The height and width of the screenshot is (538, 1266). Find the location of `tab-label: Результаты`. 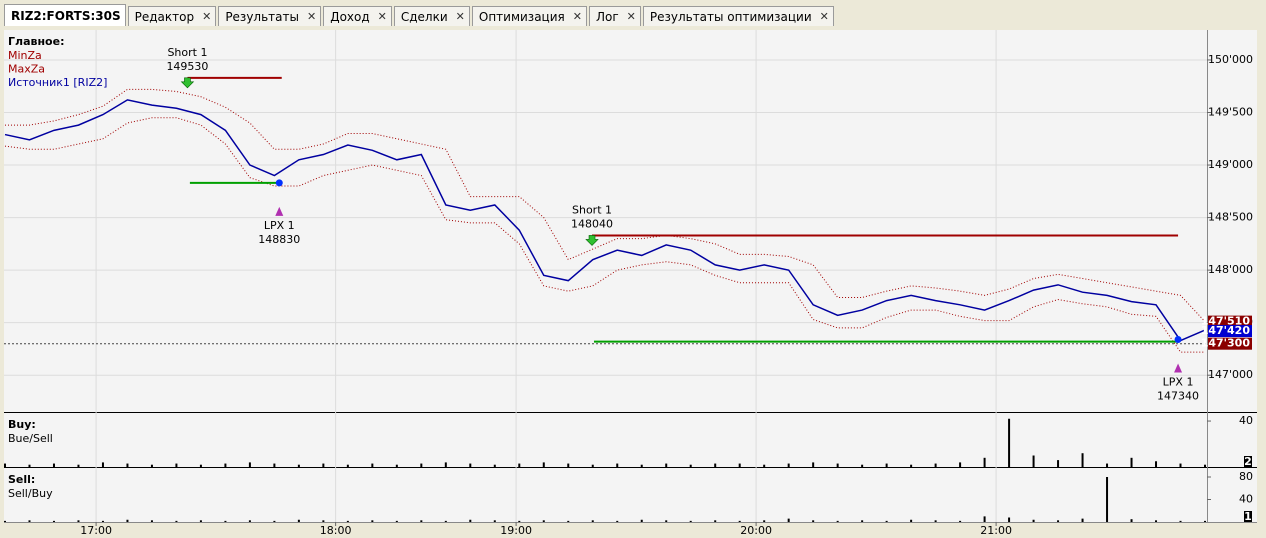

tab-label: Результаты is located at coordinates (262, 16).